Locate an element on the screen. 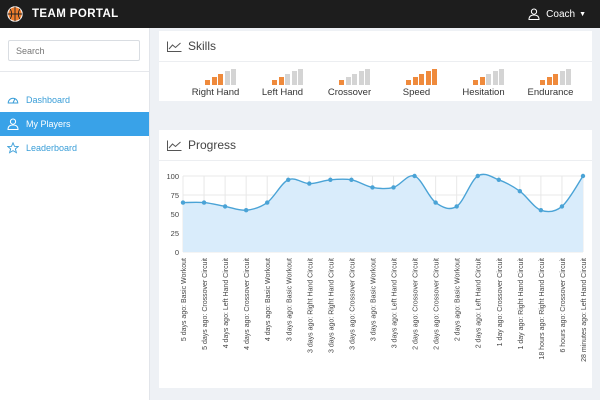  x-tick-label: 18 hours ago: Right Hand Circuit is located at coordinates (542, 309).